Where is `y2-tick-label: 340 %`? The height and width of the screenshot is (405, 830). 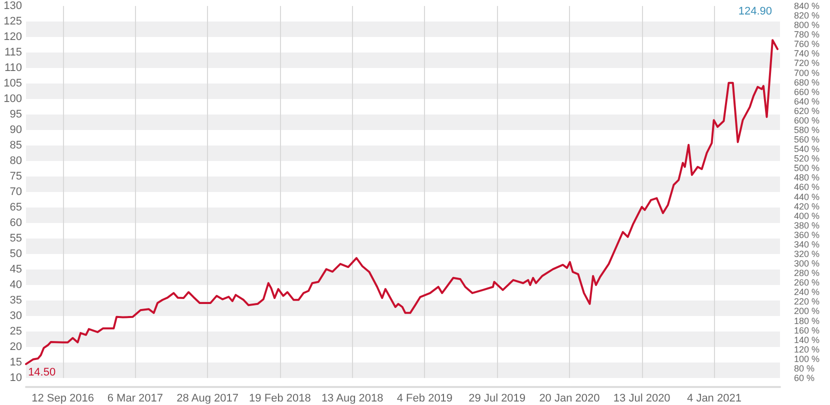
y2-tick-label: 340 % is located at coordinates (807, 244).